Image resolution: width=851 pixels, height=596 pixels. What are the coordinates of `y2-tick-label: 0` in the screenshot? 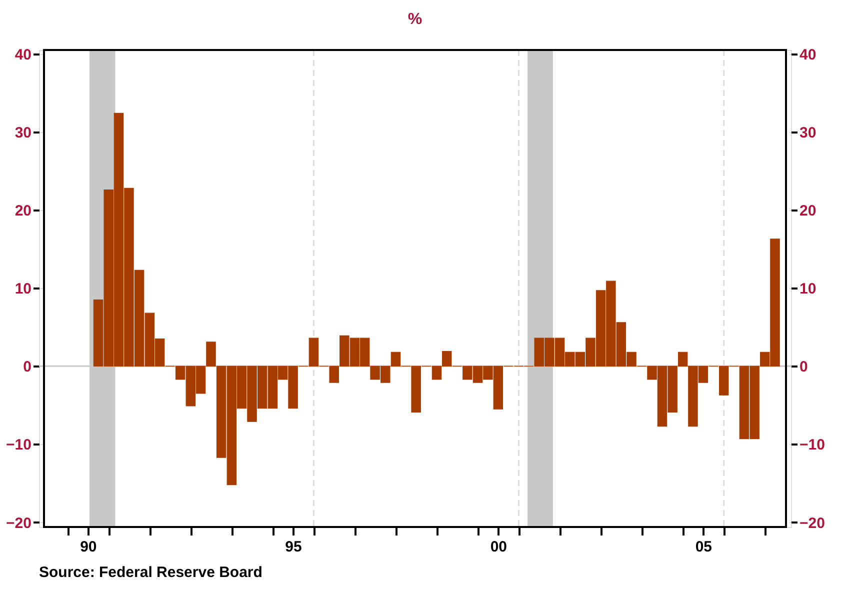 It's located at (804, 367).